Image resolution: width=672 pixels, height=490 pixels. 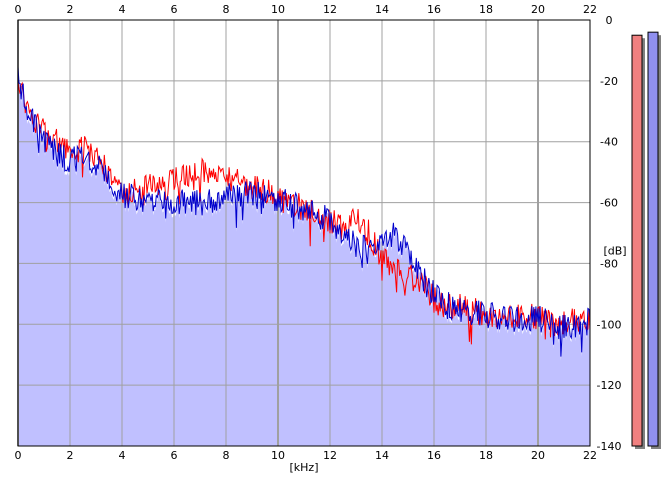 I want to click on x-tick-label-top: 22, so click(x=590, y=9).